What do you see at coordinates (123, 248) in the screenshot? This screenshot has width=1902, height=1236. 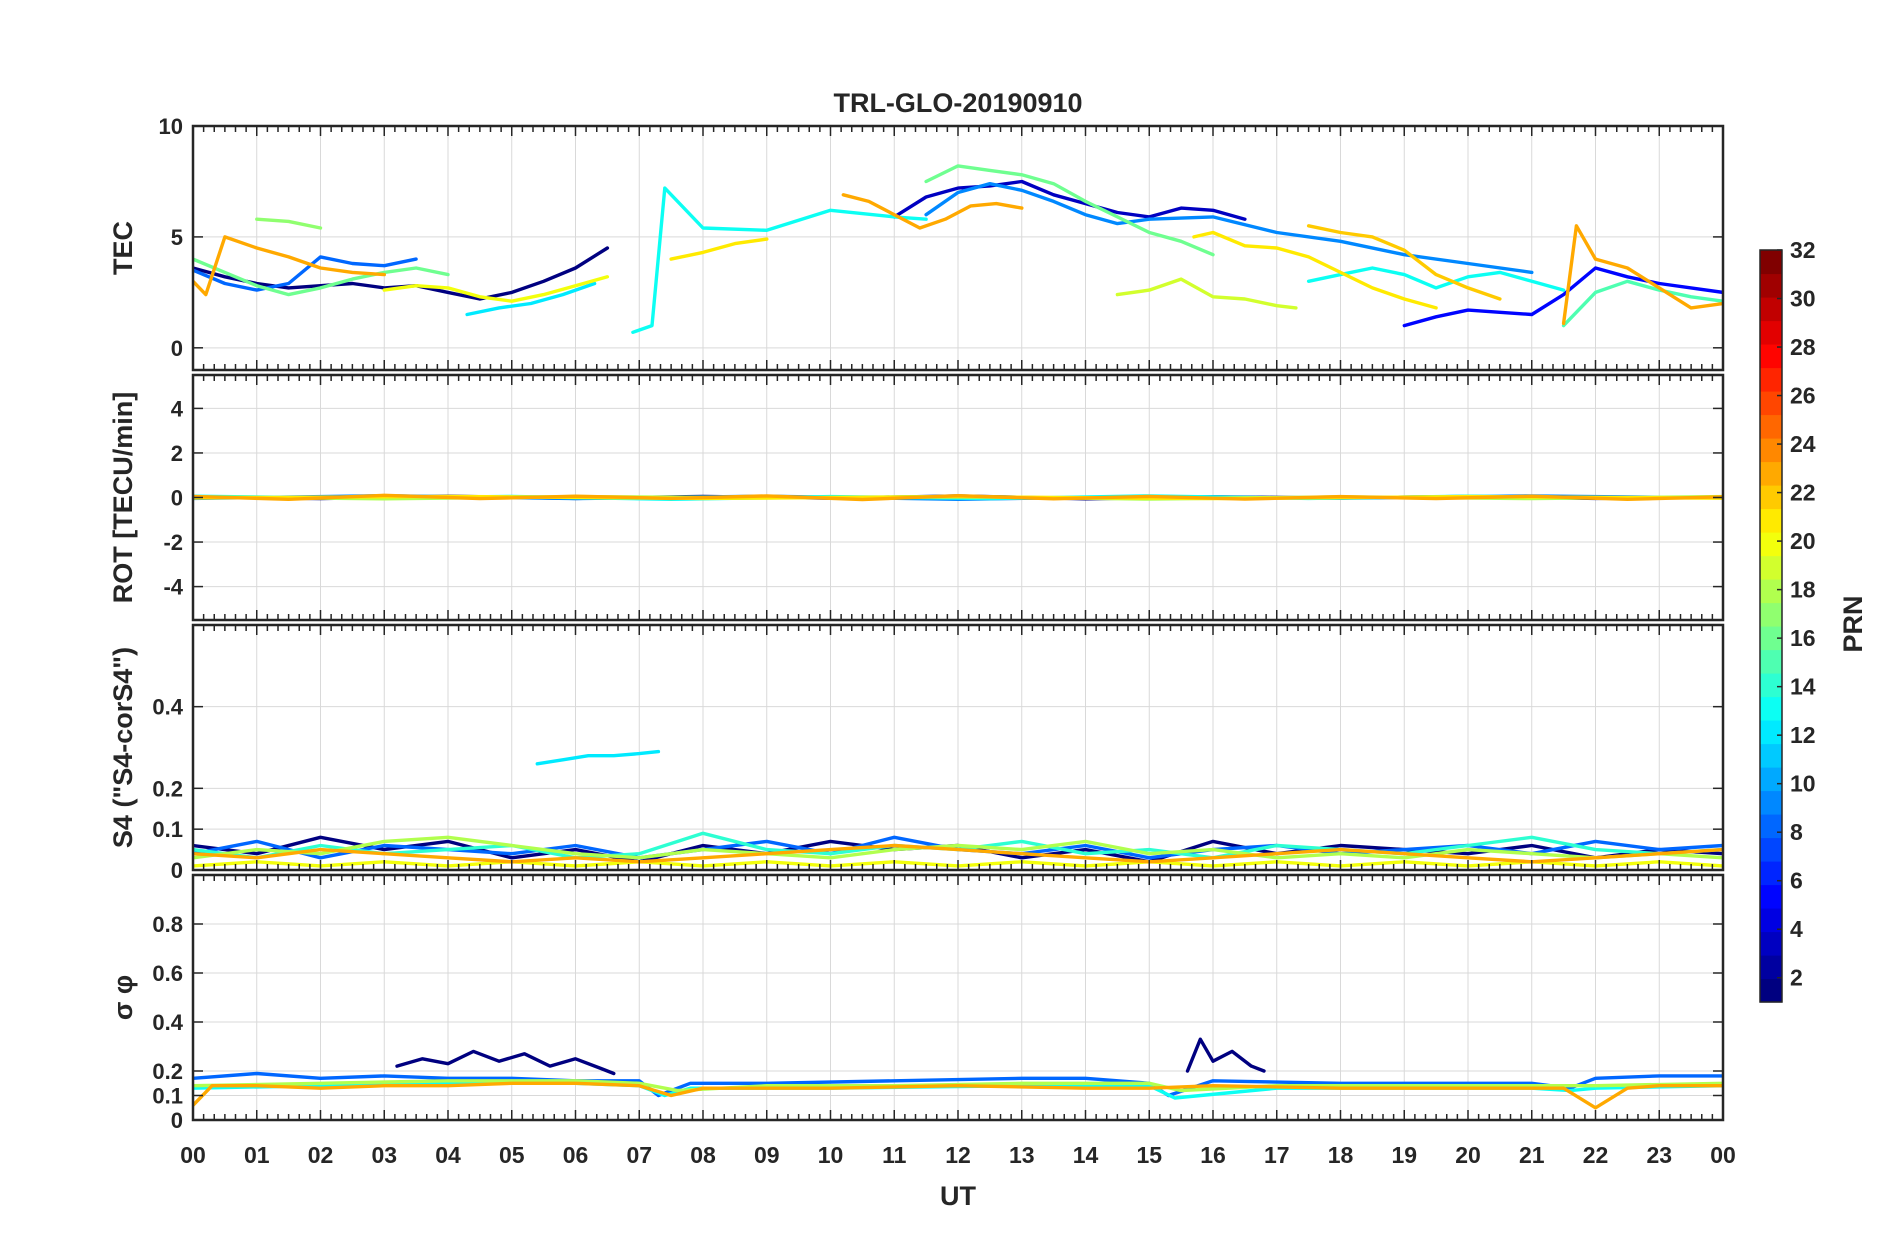 I see `y-axis-label-tec: TEC` at bounding box center [123, 248].